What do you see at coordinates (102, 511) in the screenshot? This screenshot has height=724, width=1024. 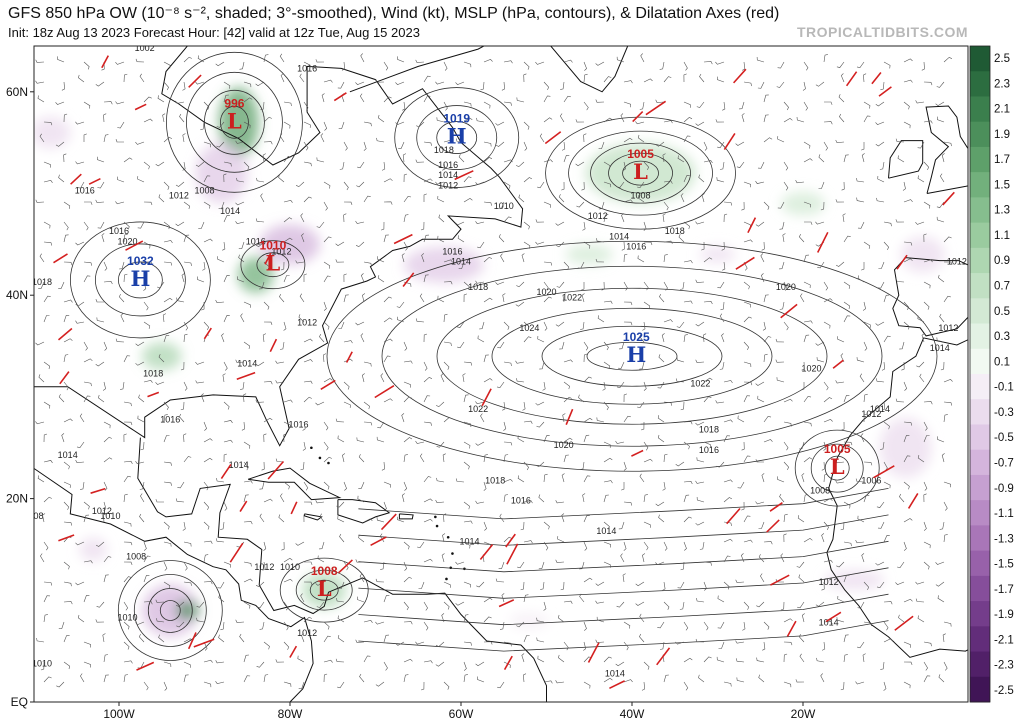 I see `isobar-label: 1012` at bounding box center [102, 511].